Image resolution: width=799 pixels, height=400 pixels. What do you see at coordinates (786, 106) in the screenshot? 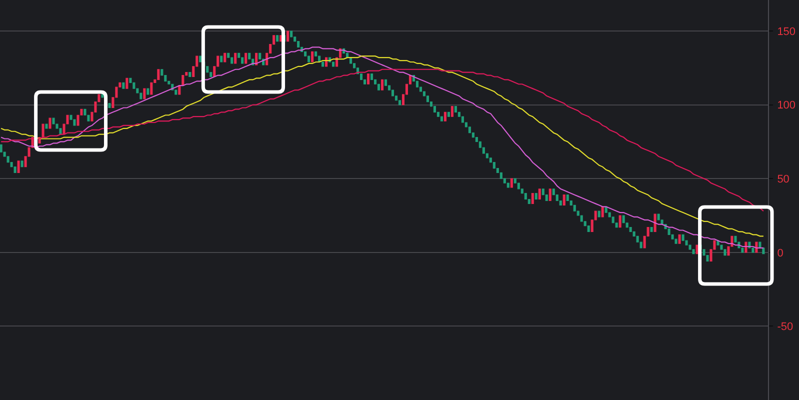
I see `y-tick-label: 100` at bounding box center [786, 106].